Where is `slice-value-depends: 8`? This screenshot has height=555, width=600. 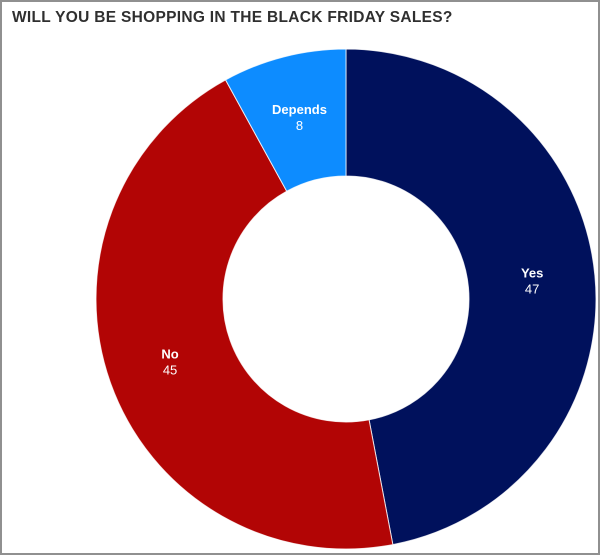
slice-value-depends: 8 is located at coordinates (299, 125).